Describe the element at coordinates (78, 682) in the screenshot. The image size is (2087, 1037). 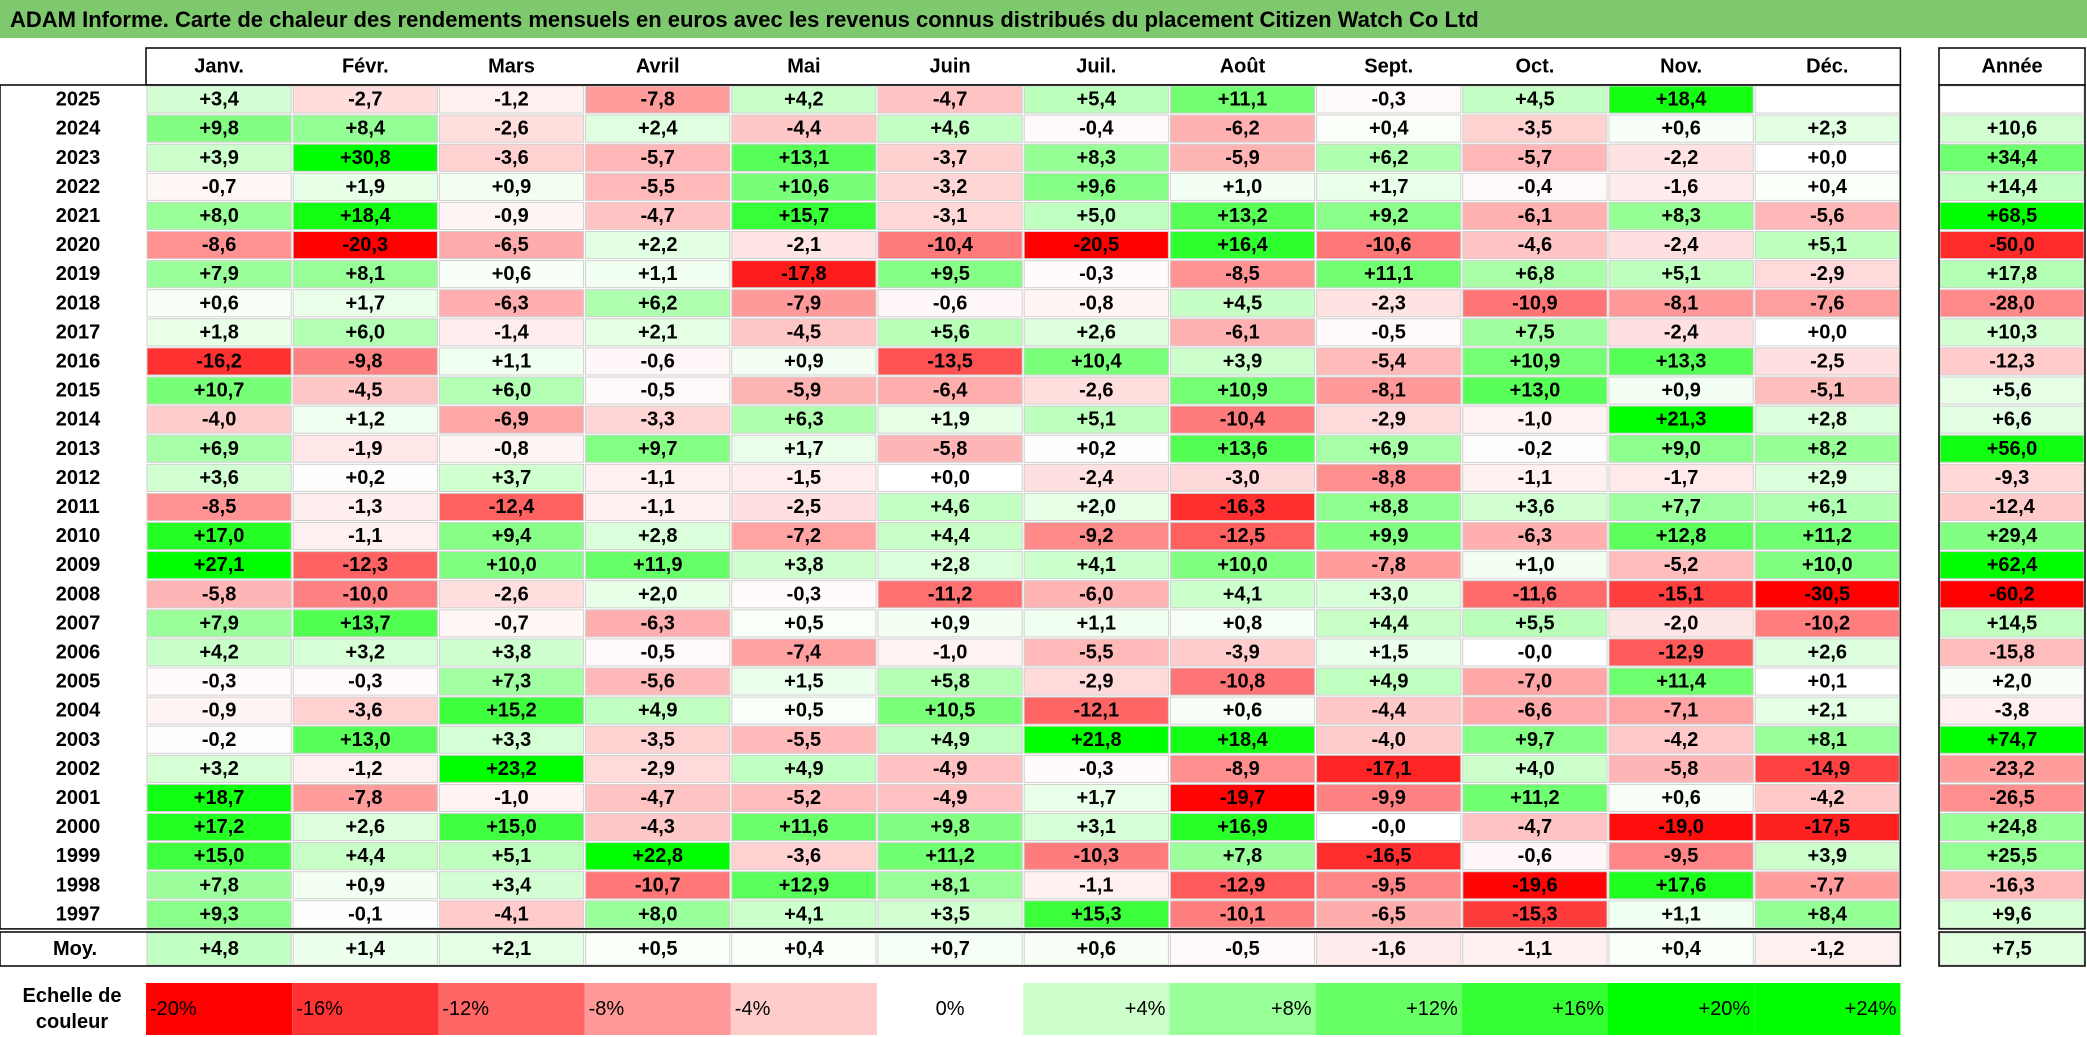
I see `year-label-2005: 2005` at that location.